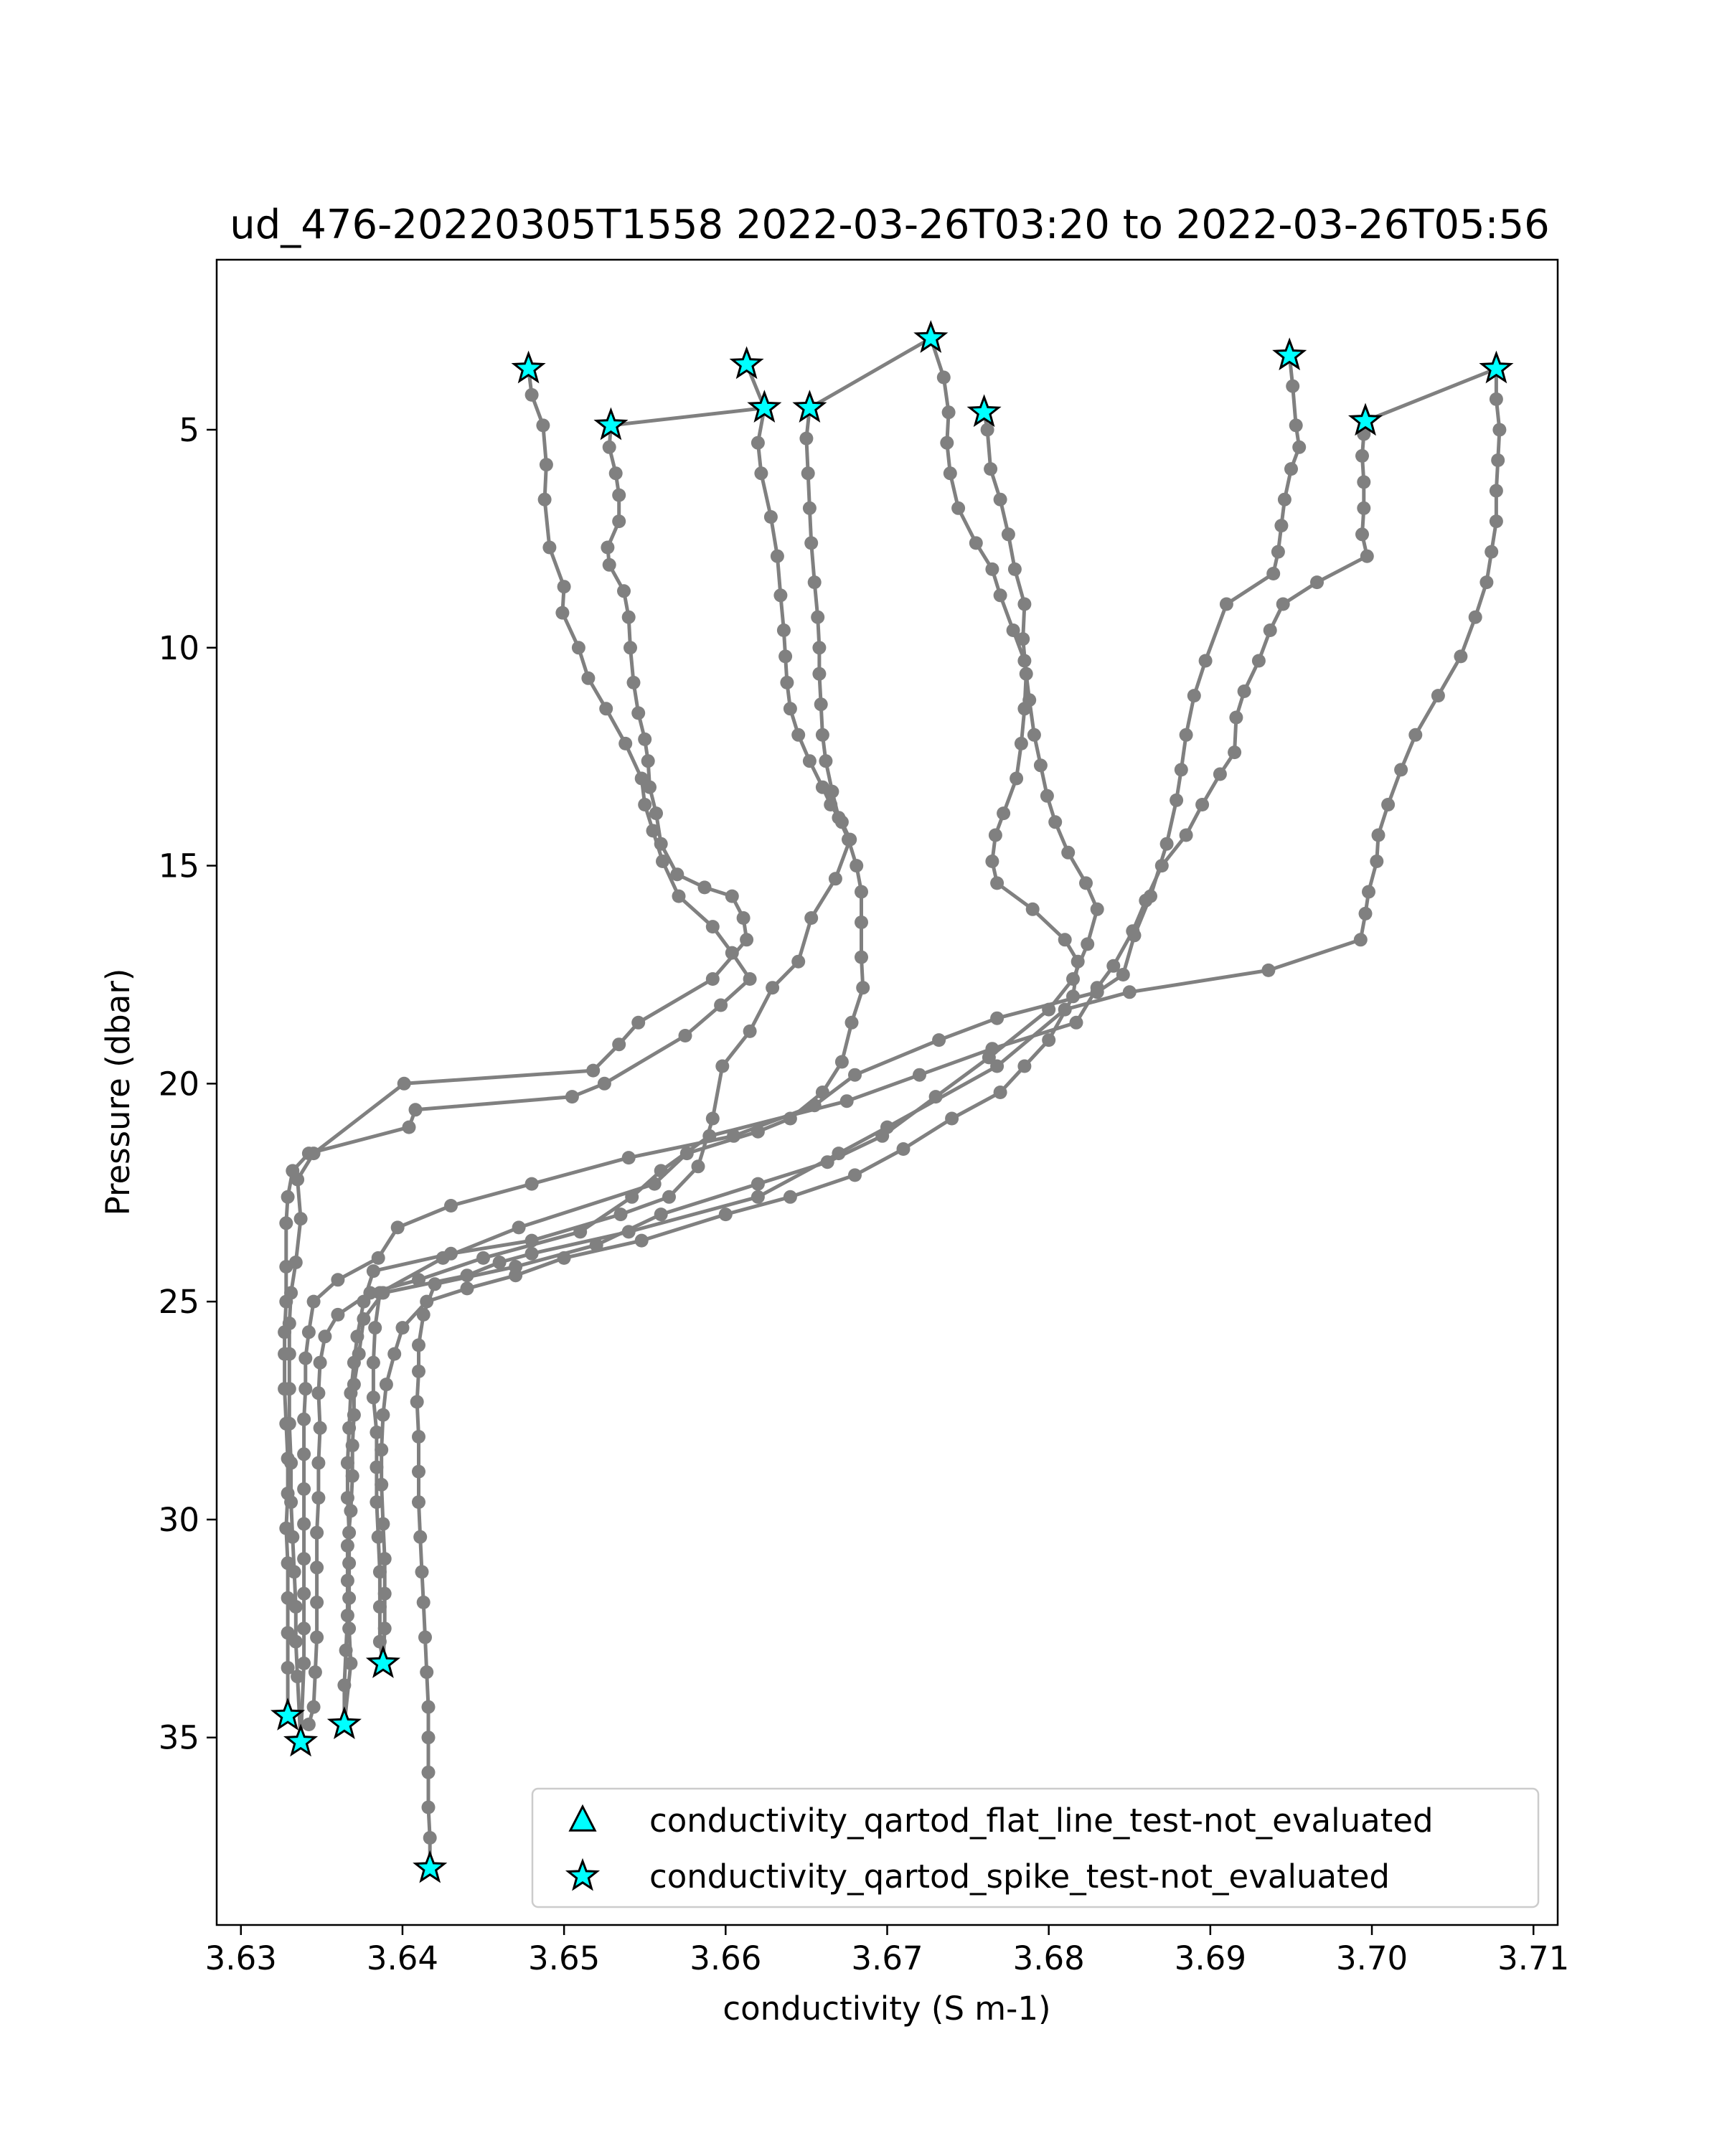  I want to click on y-axis-label: Pressure (dbar), so click(118, 1092).